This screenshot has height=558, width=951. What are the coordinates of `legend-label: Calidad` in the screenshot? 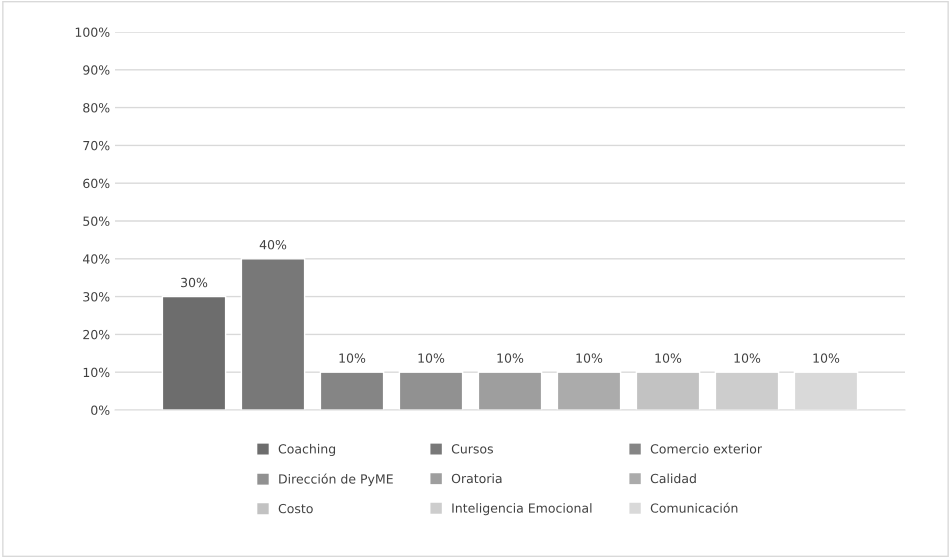 It's located at (673, 479).